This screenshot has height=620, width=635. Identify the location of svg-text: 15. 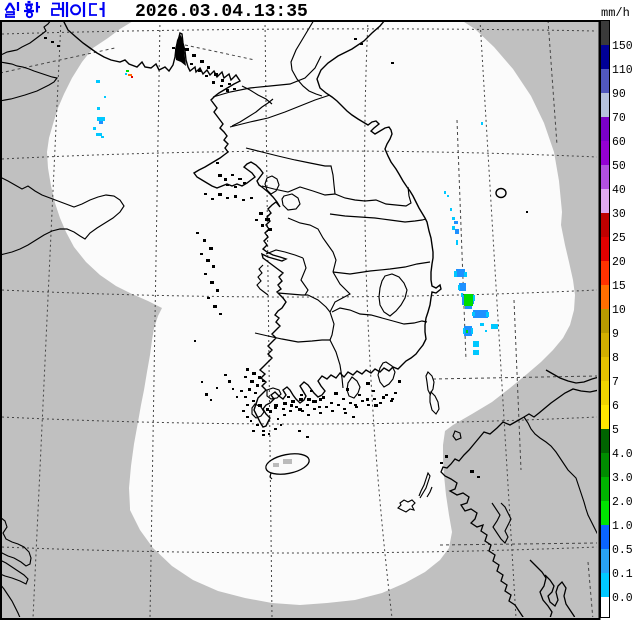
(619, 286).